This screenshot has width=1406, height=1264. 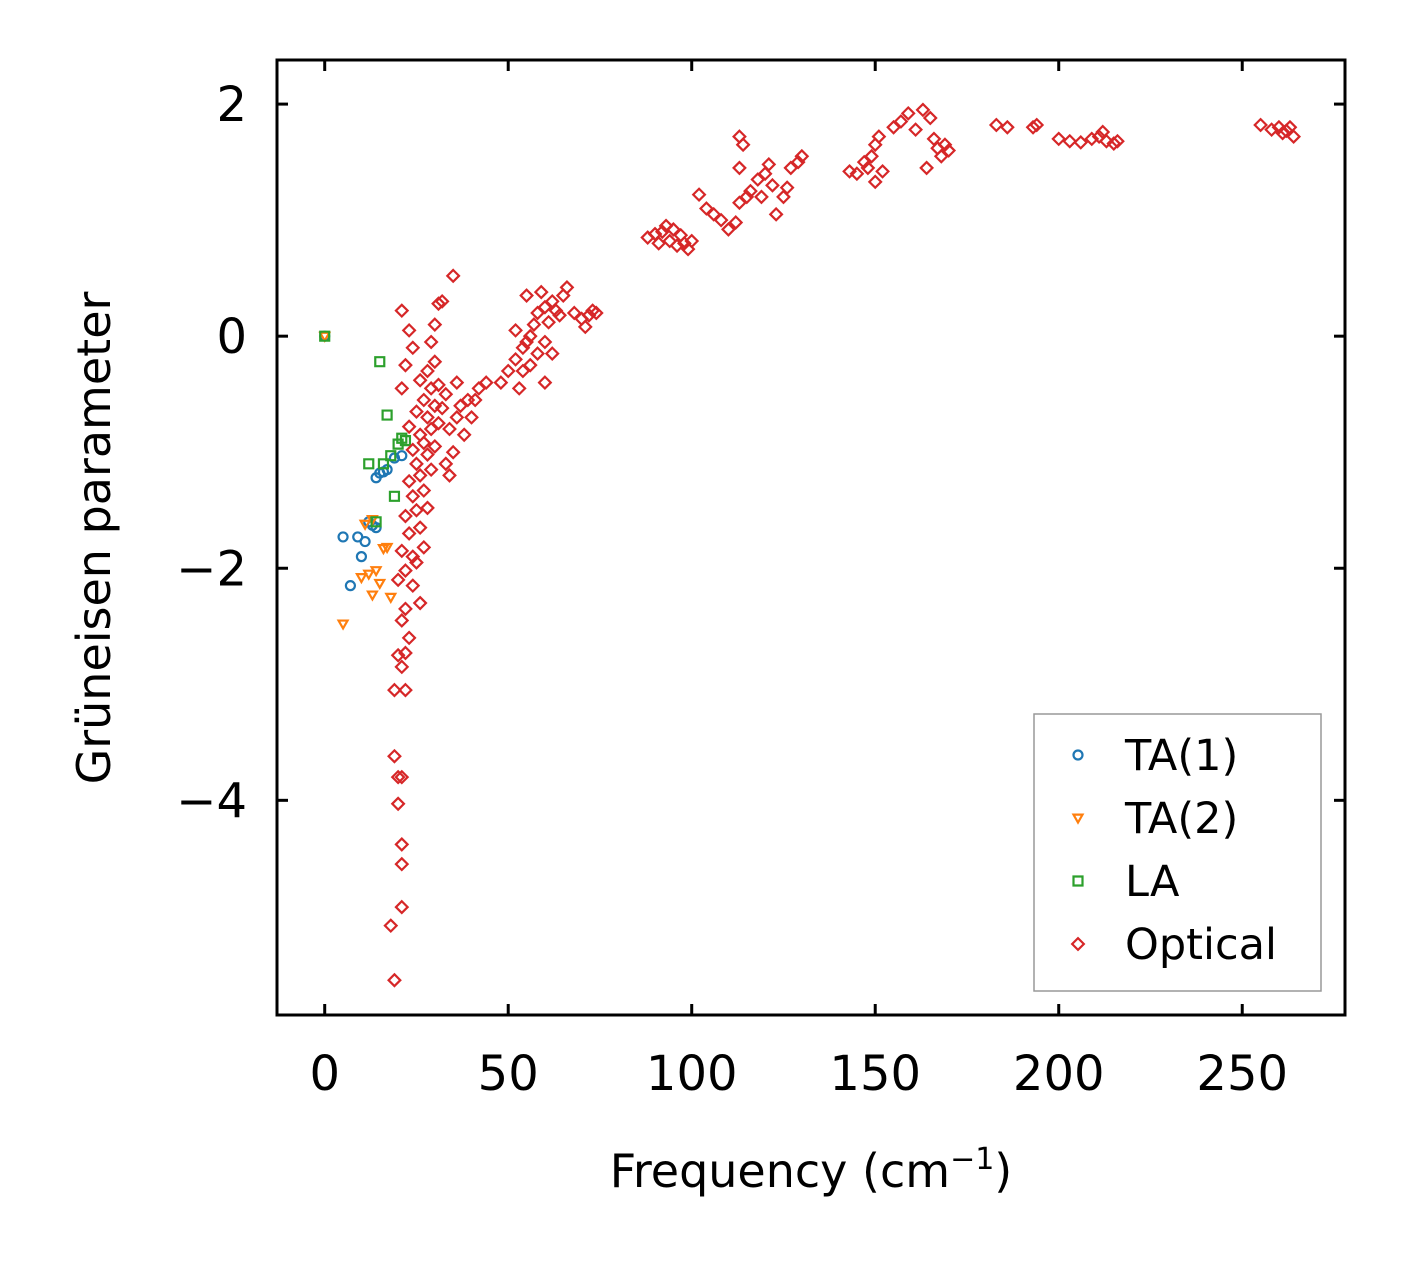 What do you see at coordinates (1242, 1074) in the screenshot?
I see `x-tick-label: 250` at bounding box center [1242, 1074].